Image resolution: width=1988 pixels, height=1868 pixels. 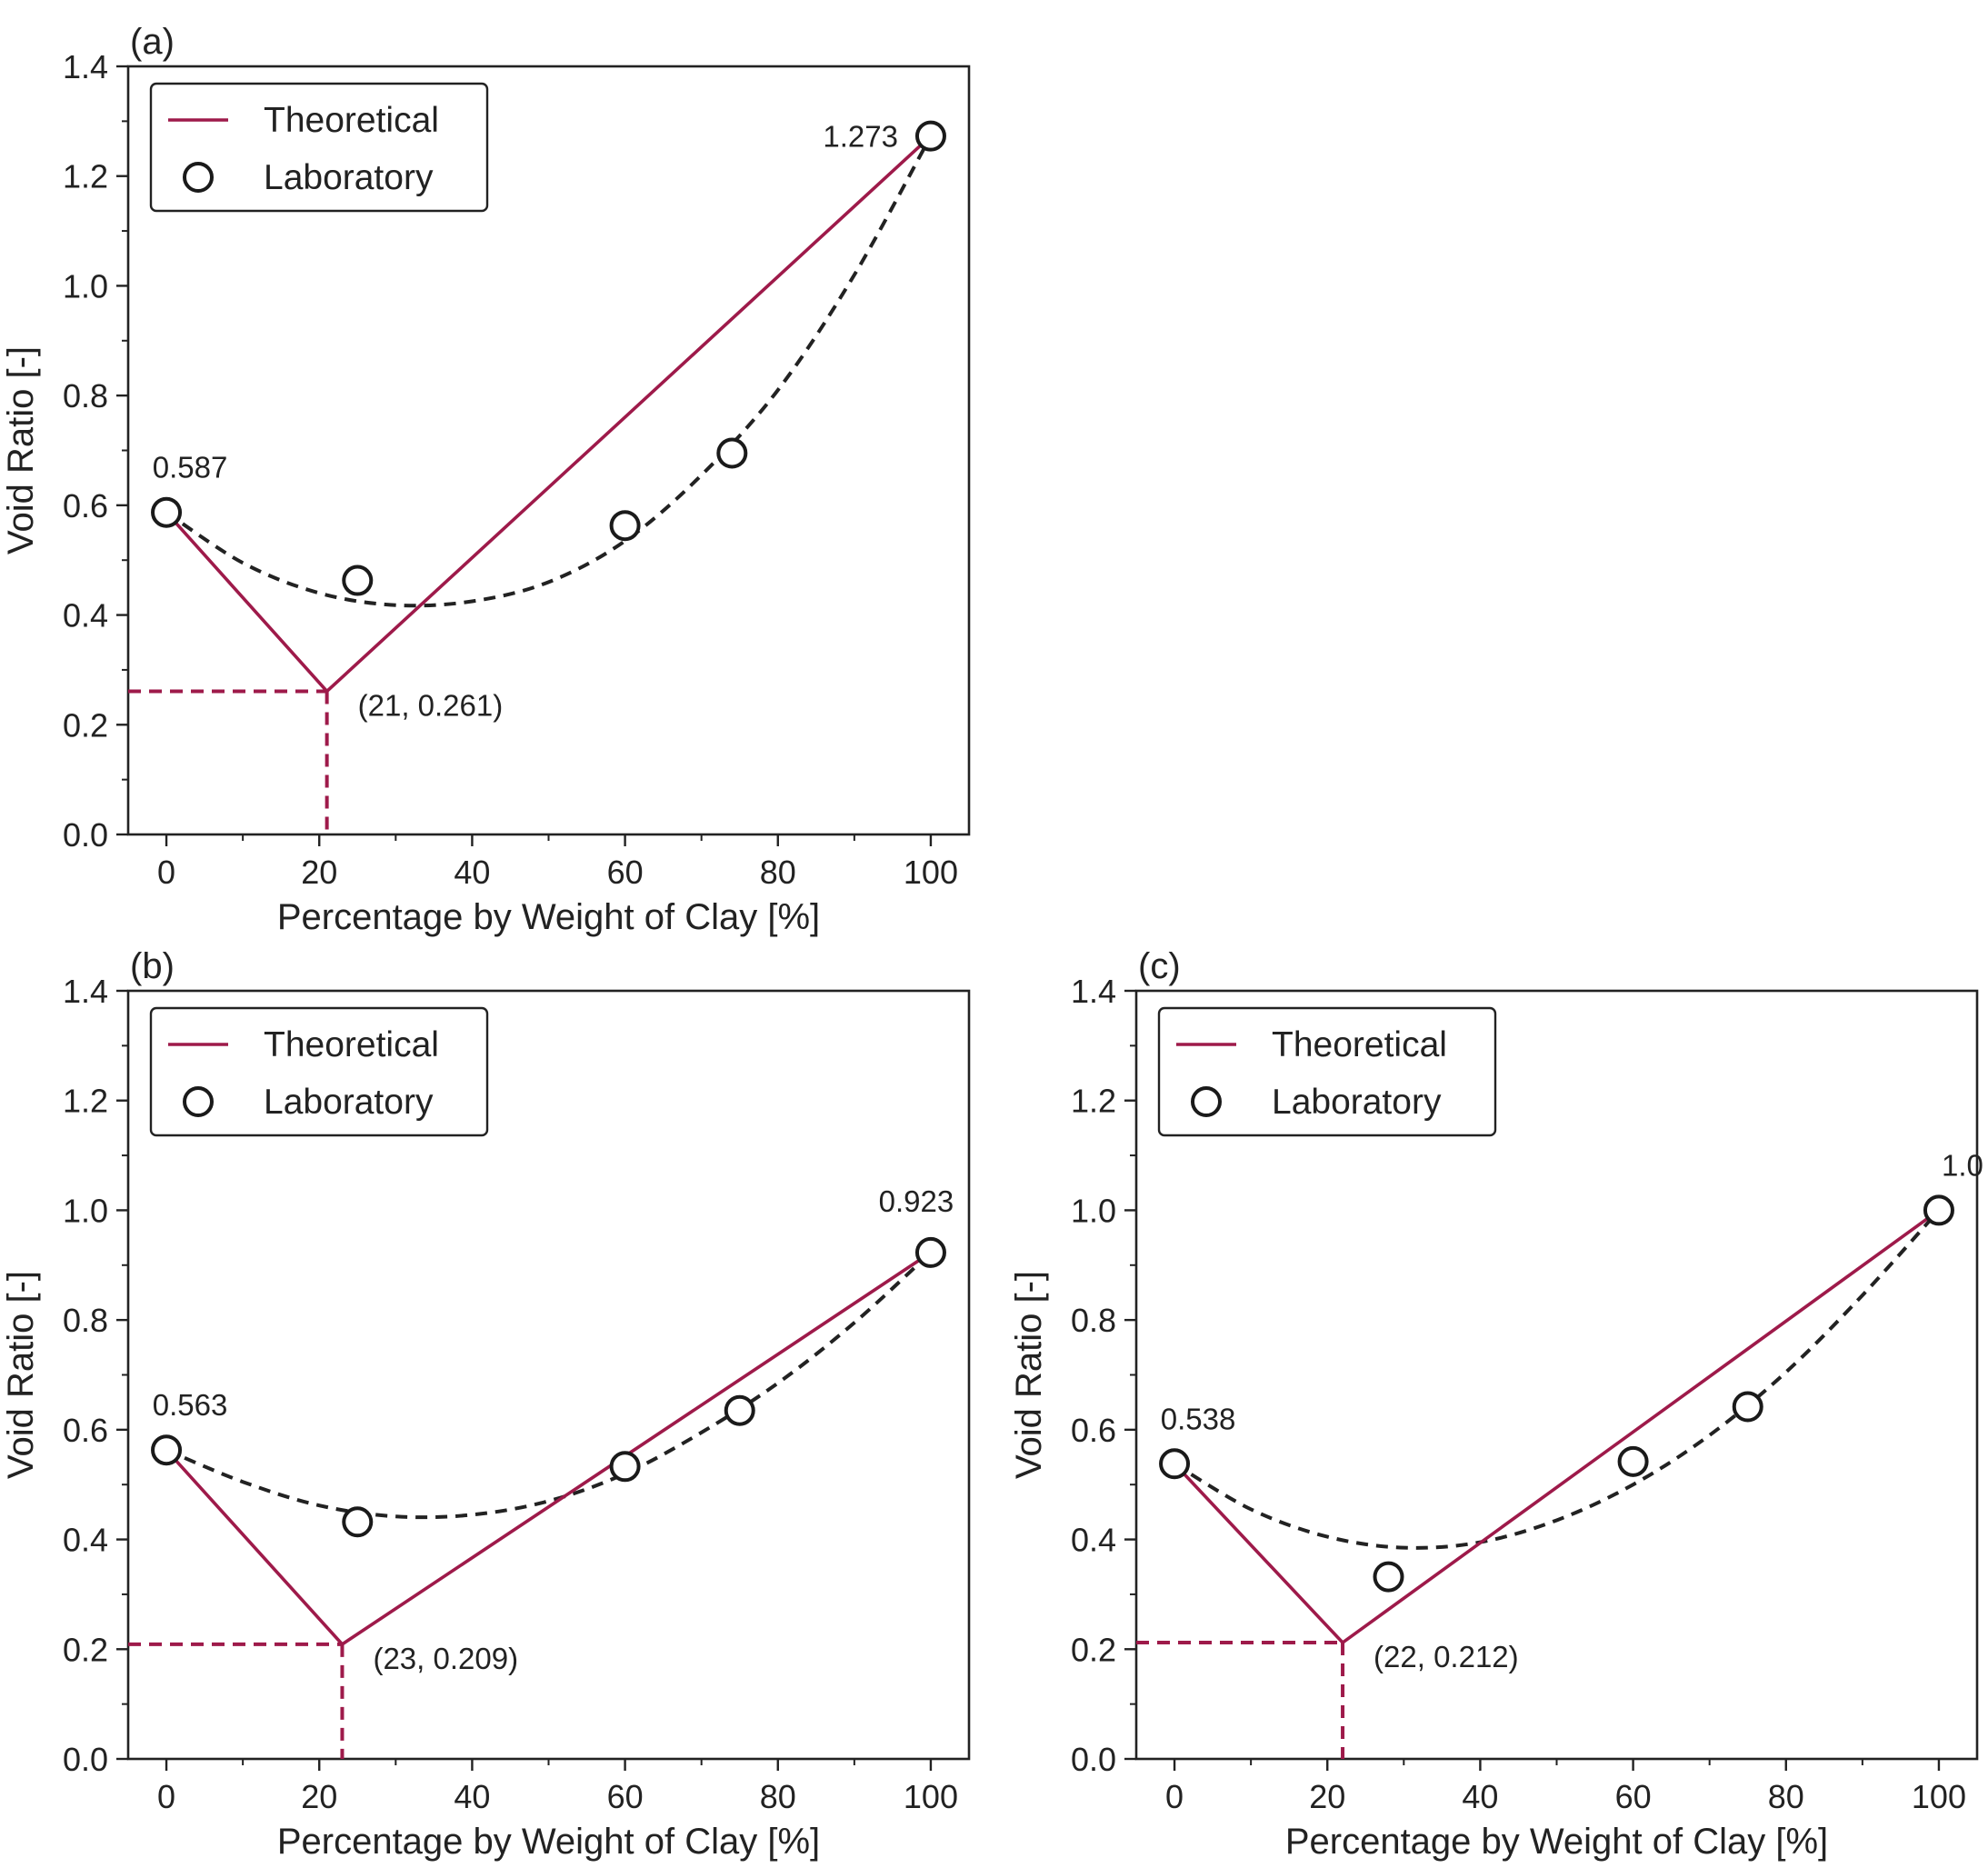 I want to click on panel-label: (a), so click(x=152, y=42).